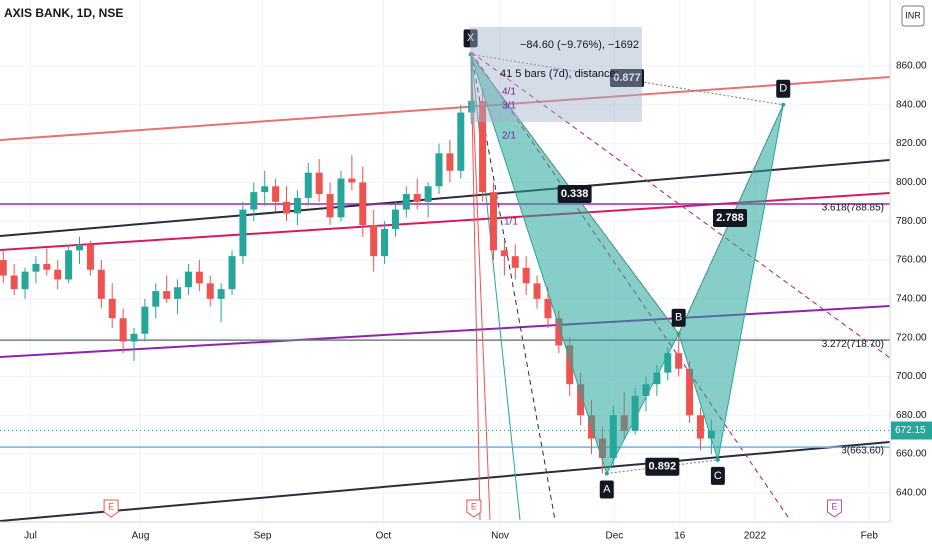 The width and height of the screenshot is (932, 550). Describe the element at coordinates (911, 104) in the screenshot. I see `y-tick-label: 840.00` at that location.